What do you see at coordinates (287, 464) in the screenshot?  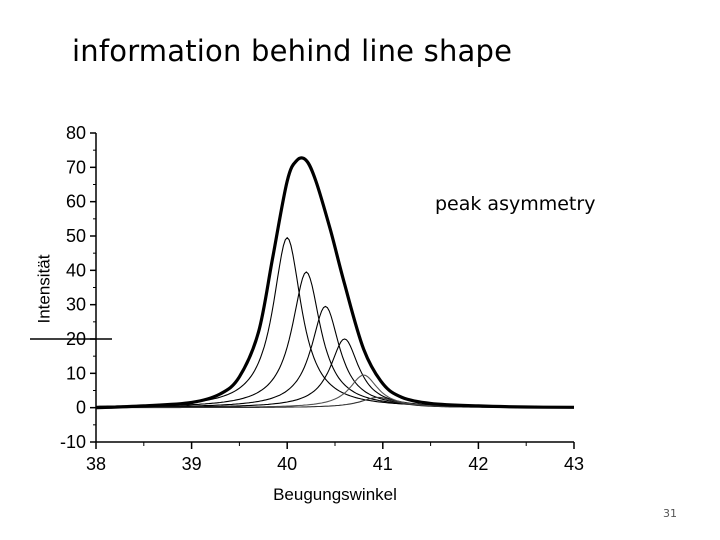 I see `x-tick-label: 40` at bounding box center [287, 464].